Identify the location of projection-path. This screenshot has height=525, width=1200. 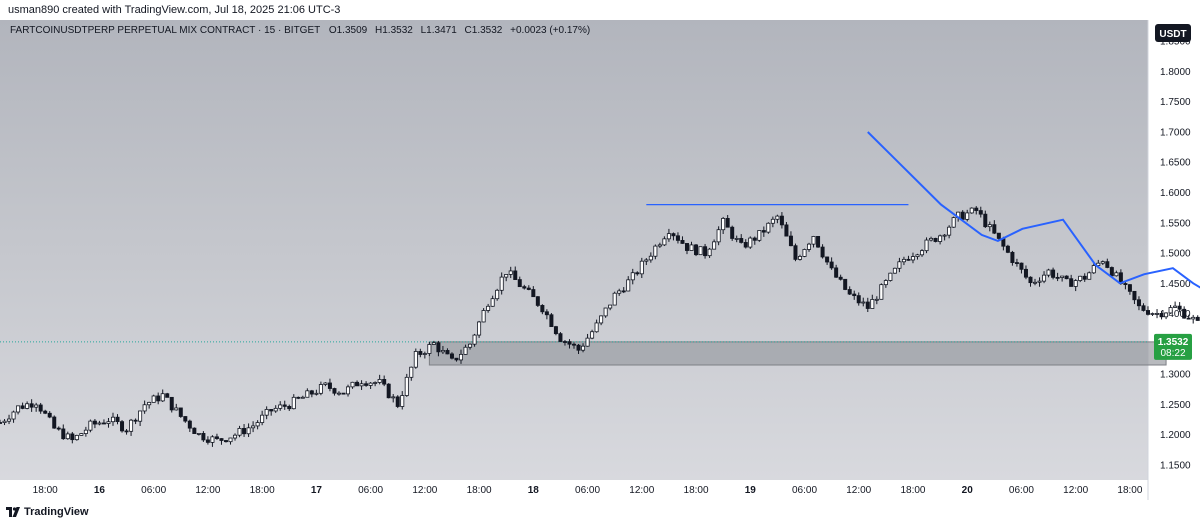
(1033, 239).